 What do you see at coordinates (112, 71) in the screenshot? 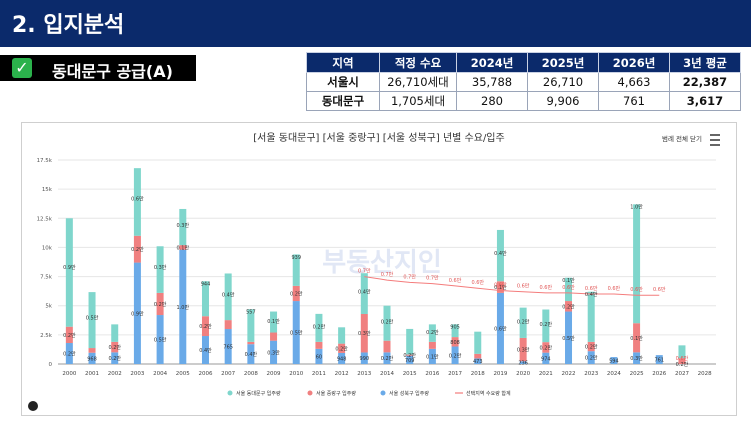
I see `section-label: 동대문구 공급(A)` at bounding box center [112, 71].